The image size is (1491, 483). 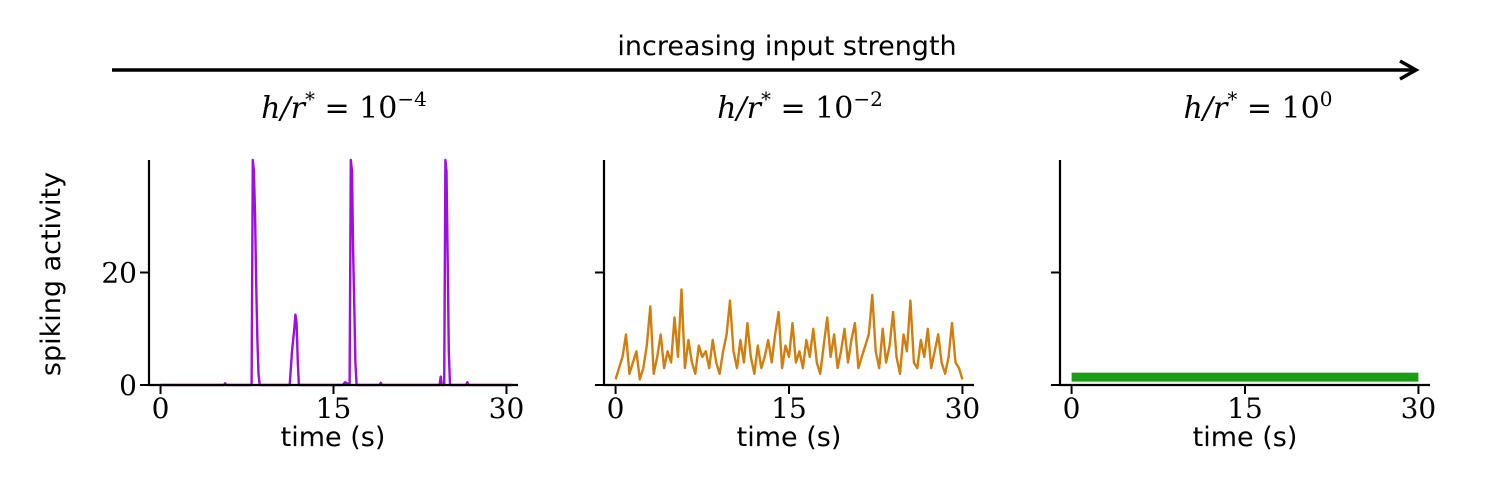 I want to click on panel-2-title-exponent: −2, so click(x=867, y=99).